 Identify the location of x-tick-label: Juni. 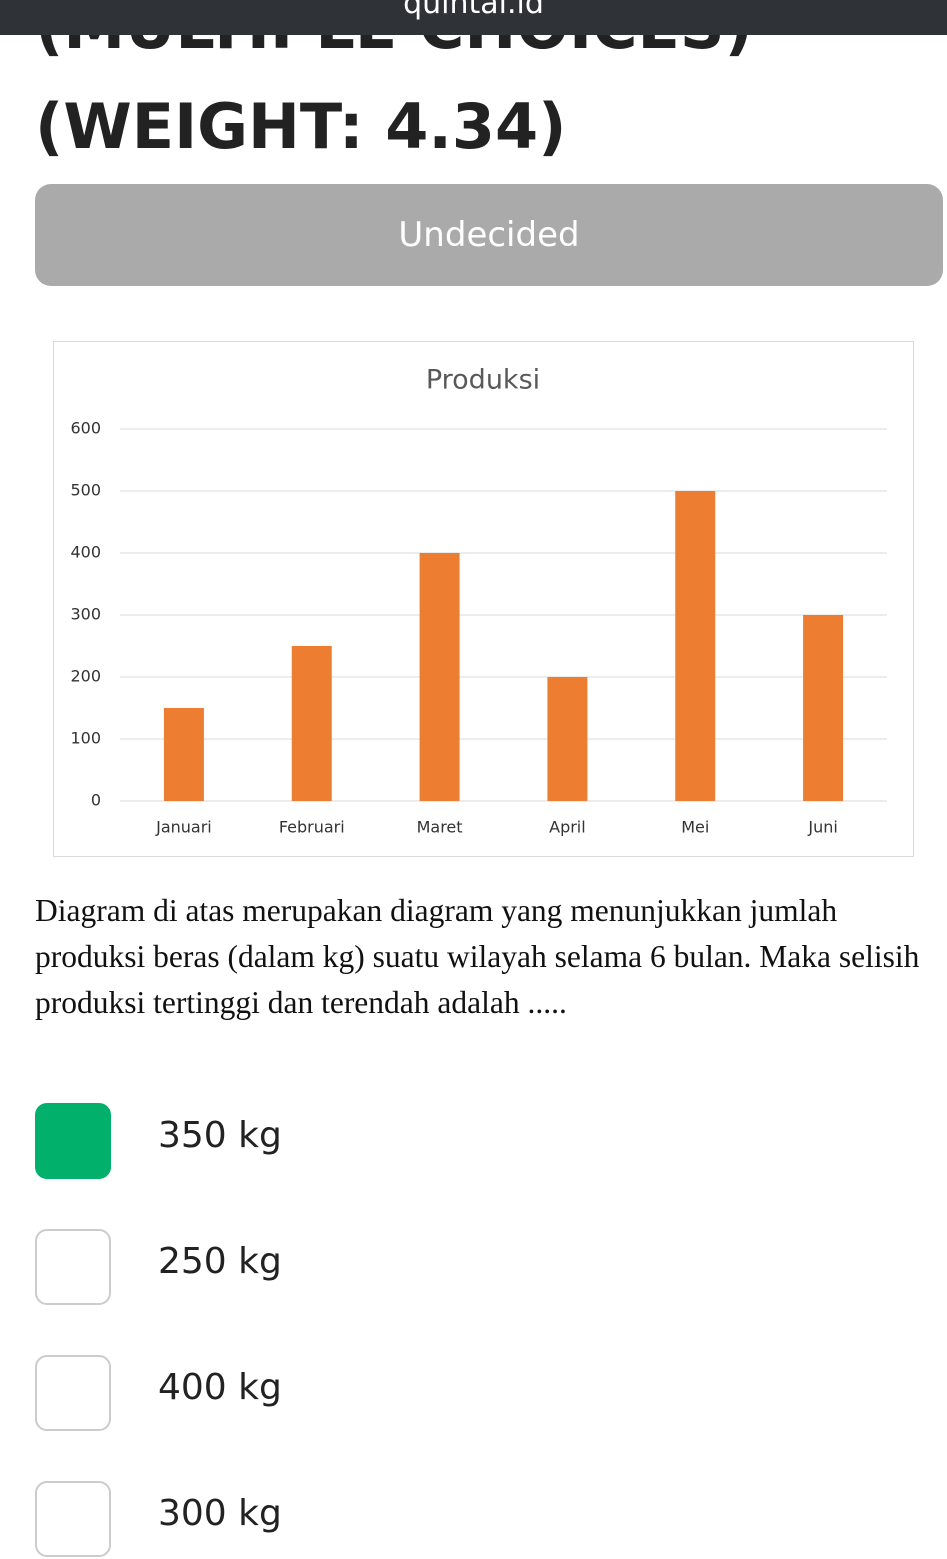
(822, 827).